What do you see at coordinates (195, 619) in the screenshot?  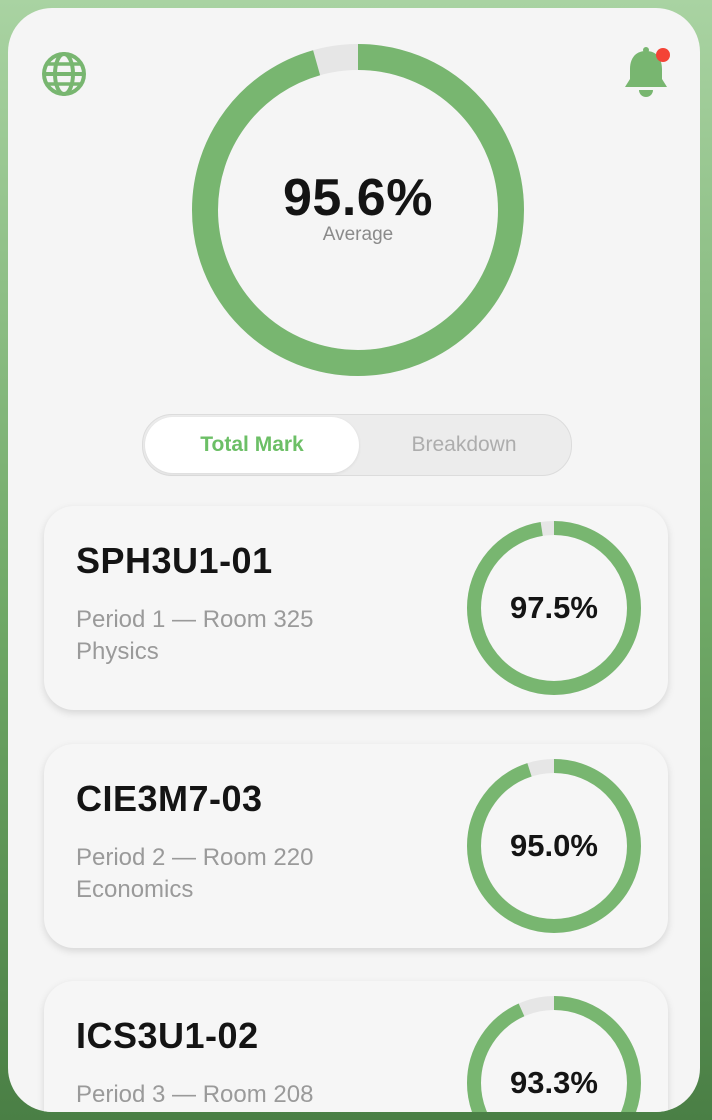 I see `course-period: Period 1 — Room 325` at bounding box center [195, 619].